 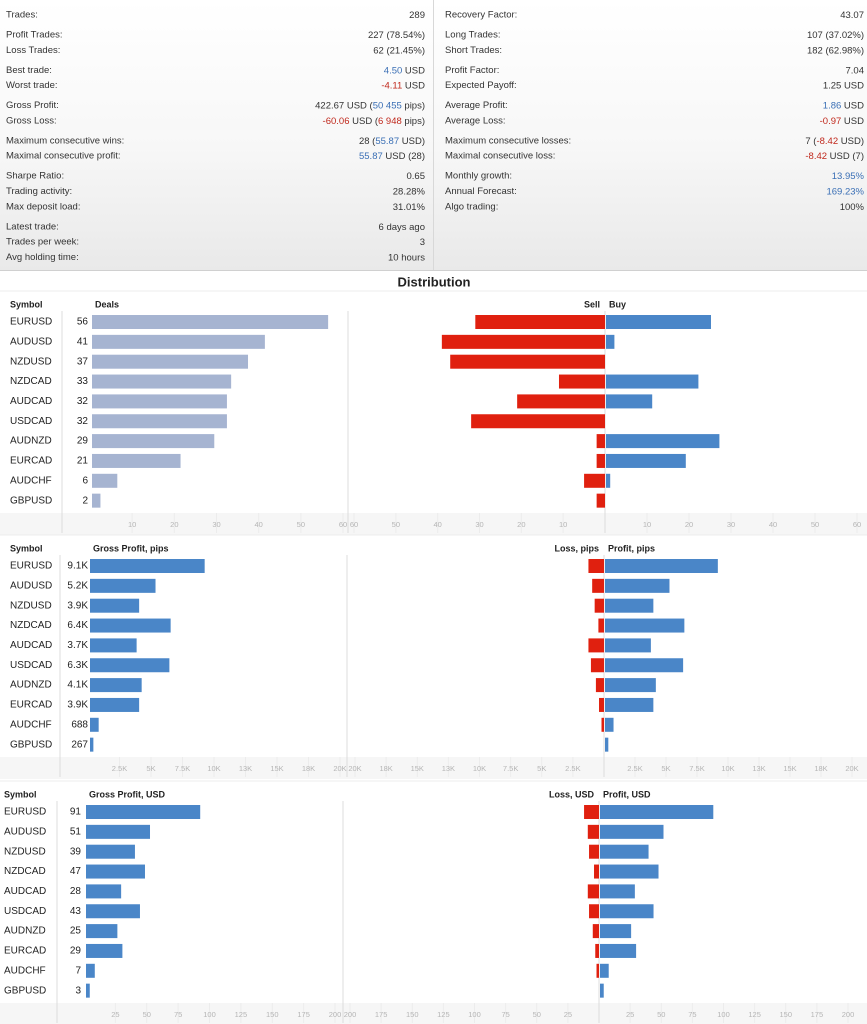 I want to click on stat-value-part: -0.97, so click(x=831, y=120).